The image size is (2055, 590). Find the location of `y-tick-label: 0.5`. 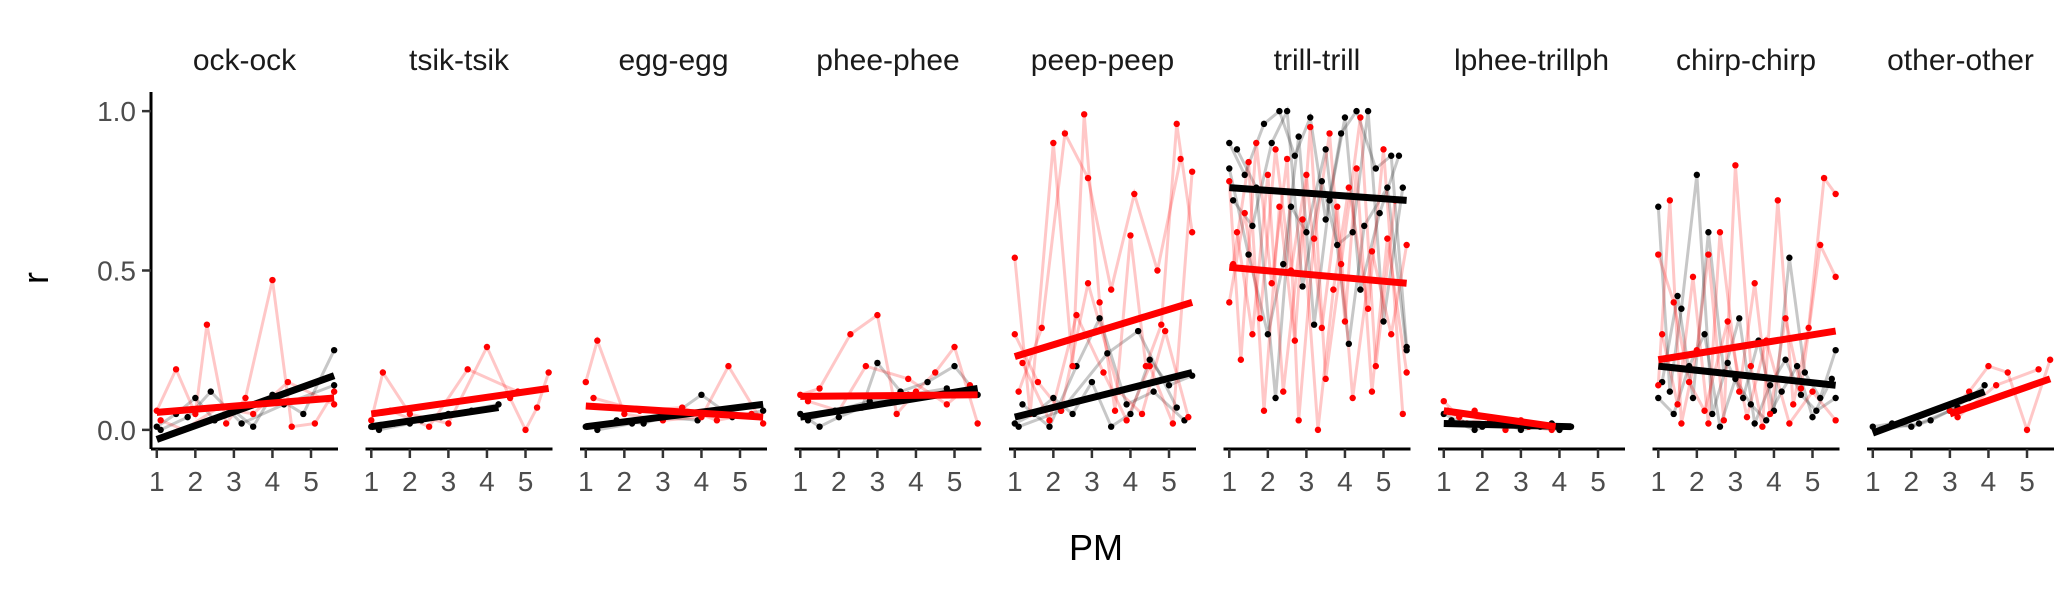

y-tick-label: 0.5 is located at coordinates (116, 271).